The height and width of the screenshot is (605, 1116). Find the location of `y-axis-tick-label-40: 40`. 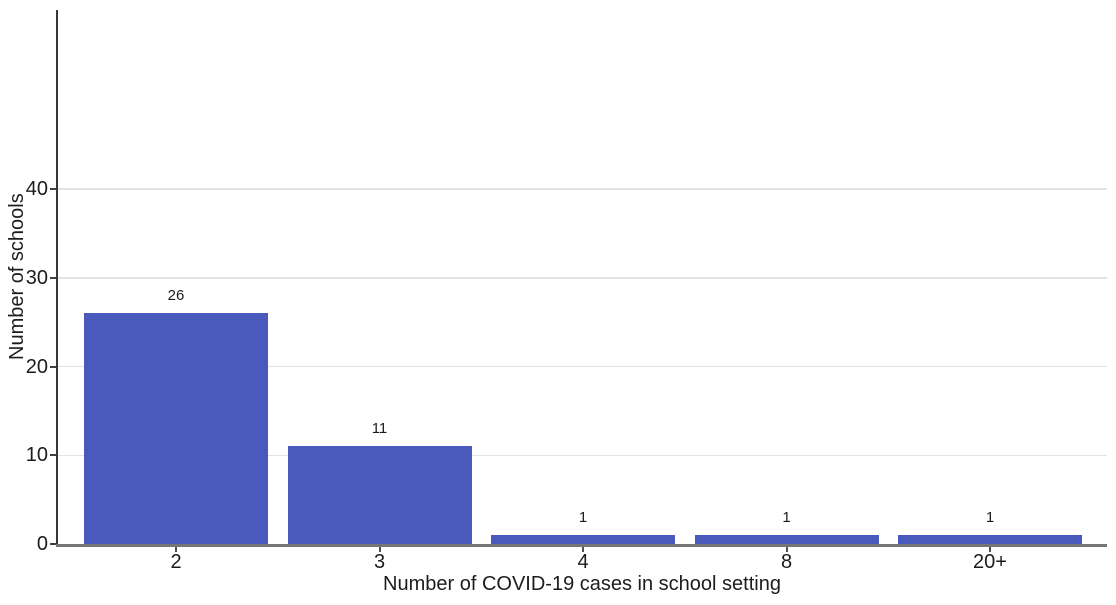

y-axis-tick-label-40: 40 is located at coordinates (36, 189).